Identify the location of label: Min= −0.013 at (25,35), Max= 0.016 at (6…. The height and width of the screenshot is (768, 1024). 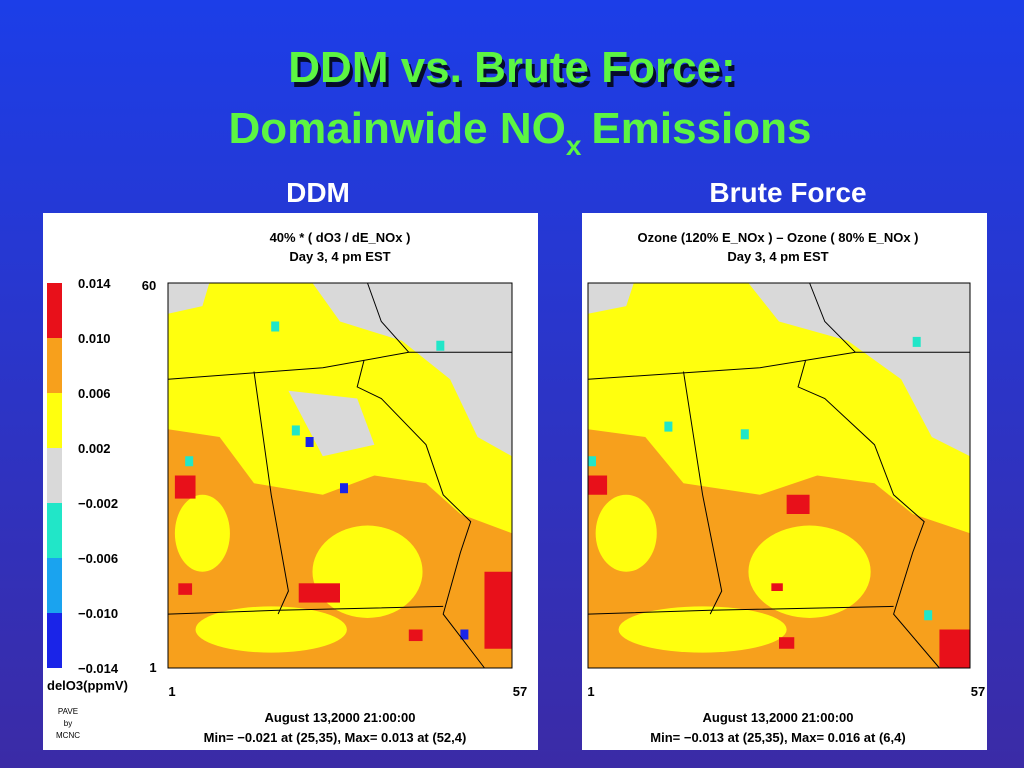
(777, 737).